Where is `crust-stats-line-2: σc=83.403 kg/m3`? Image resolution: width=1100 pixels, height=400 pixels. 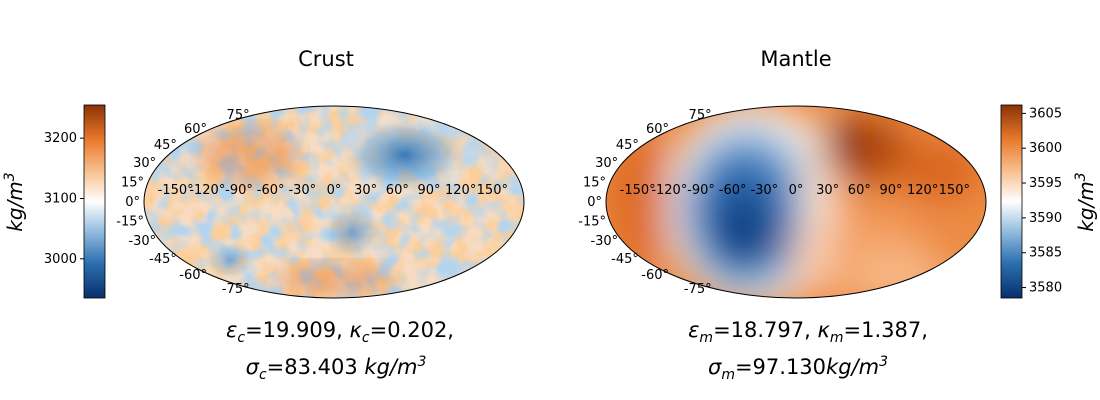
crust-stats-line-2: σc=83.403 kg/m3 is located at coordinates (336, 368).